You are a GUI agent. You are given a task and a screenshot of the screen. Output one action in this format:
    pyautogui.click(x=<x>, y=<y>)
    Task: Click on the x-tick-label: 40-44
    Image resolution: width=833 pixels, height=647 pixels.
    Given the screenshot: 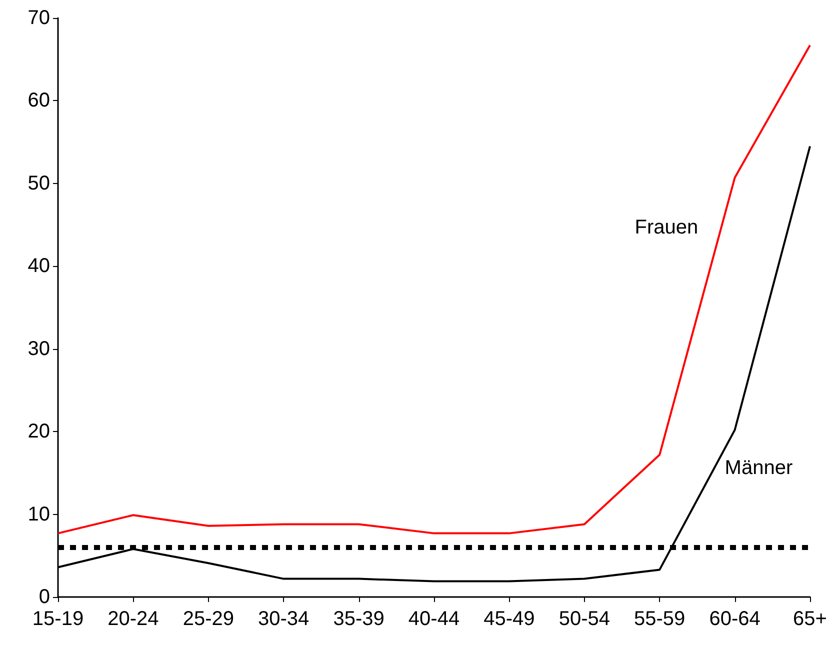 What is the action you would take?
    pyautogui.click(x=434, y=619)
    